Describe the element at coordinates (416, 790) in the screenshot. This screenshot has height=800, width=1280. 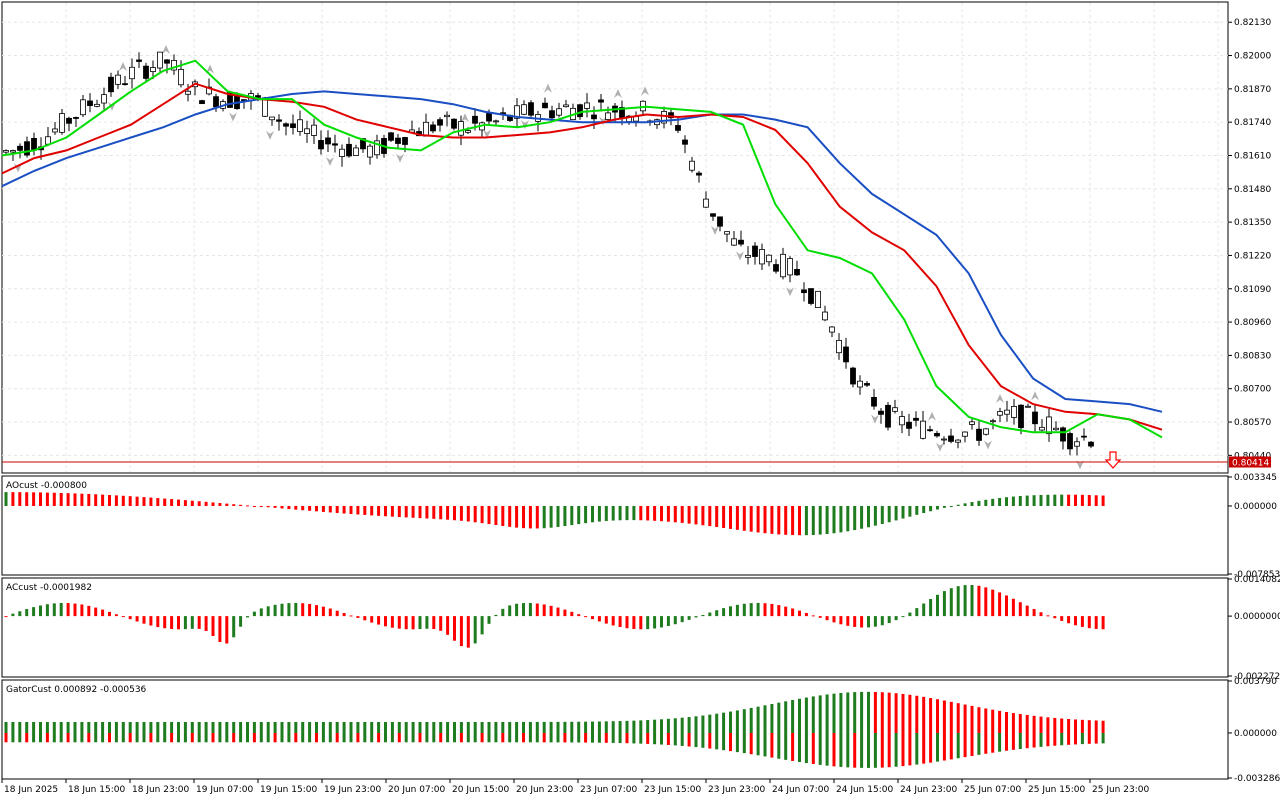
I see `time-tick-label: 20 Jun 07:00` at that location.